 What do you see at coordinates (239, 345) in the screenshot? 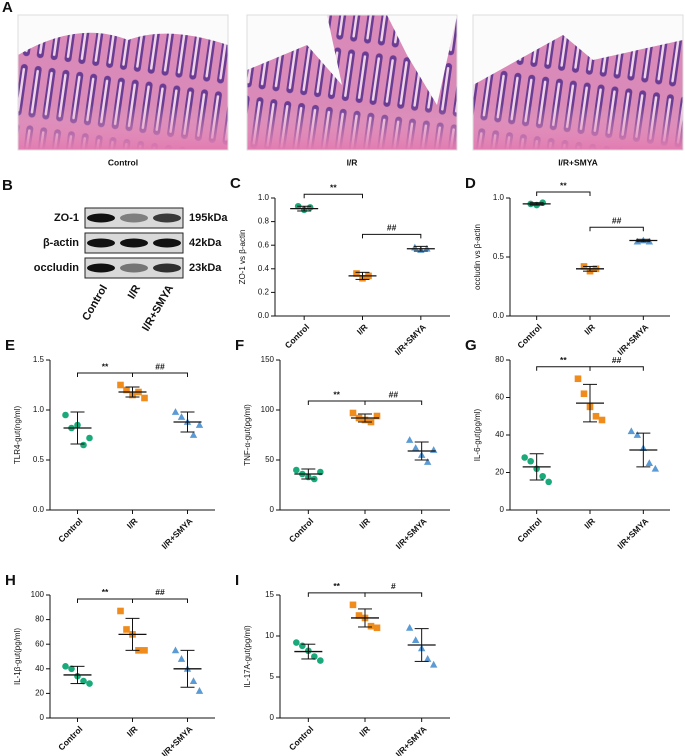
I see `panel-label: F` at bounding box center [239, 345].